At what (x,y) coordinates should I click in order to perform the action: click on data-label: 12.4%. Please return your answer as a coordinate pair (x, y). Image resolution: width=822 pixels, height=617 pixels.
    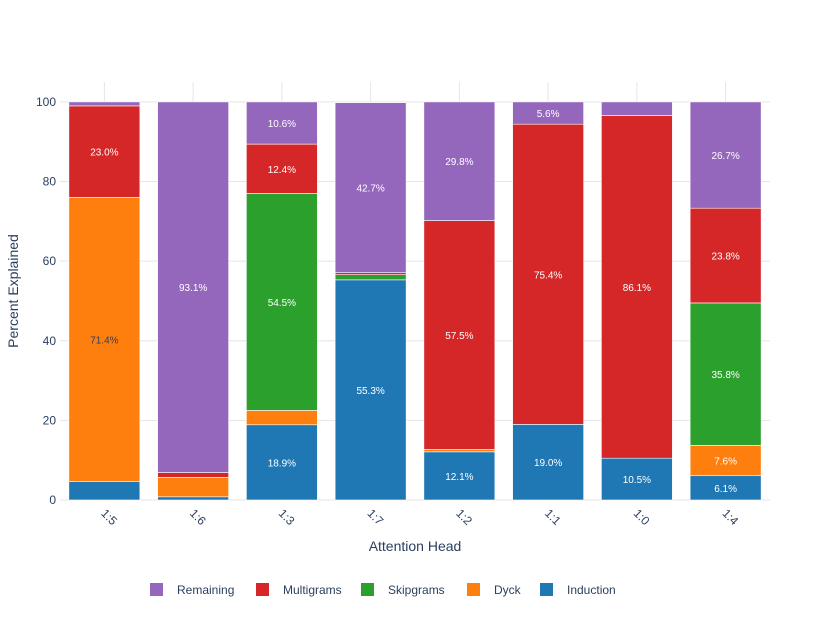
    Looking at the image, I should click on (282, 170).